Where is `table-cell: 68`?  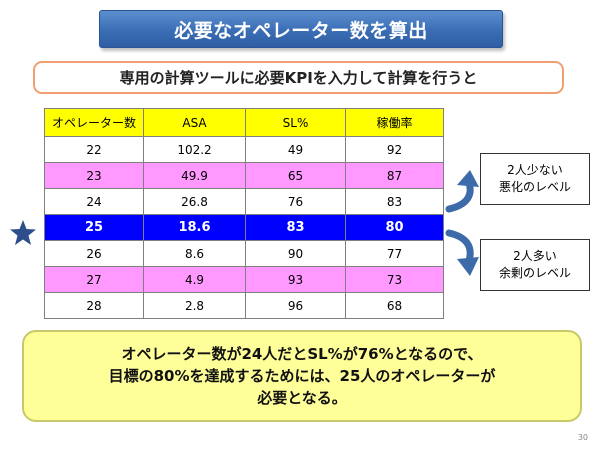 table-cell: 68 is located at coordinates (394, 305).